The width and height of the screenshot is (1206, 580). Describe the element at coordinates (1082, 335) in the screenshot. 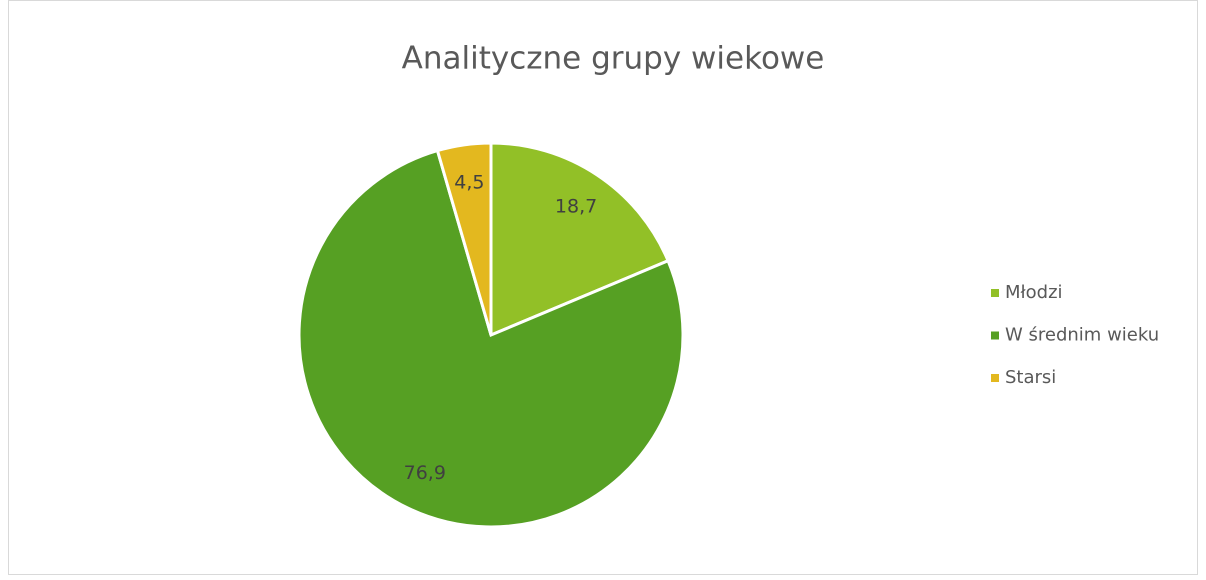

I see `legend-label: W średnim wieku` at that location.